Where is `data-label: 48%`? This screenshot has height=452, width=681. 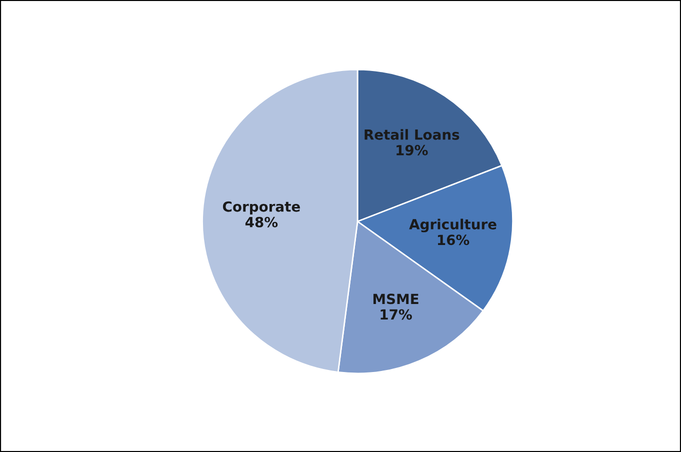
data-label: 48% is located at coordinates (261, 222).